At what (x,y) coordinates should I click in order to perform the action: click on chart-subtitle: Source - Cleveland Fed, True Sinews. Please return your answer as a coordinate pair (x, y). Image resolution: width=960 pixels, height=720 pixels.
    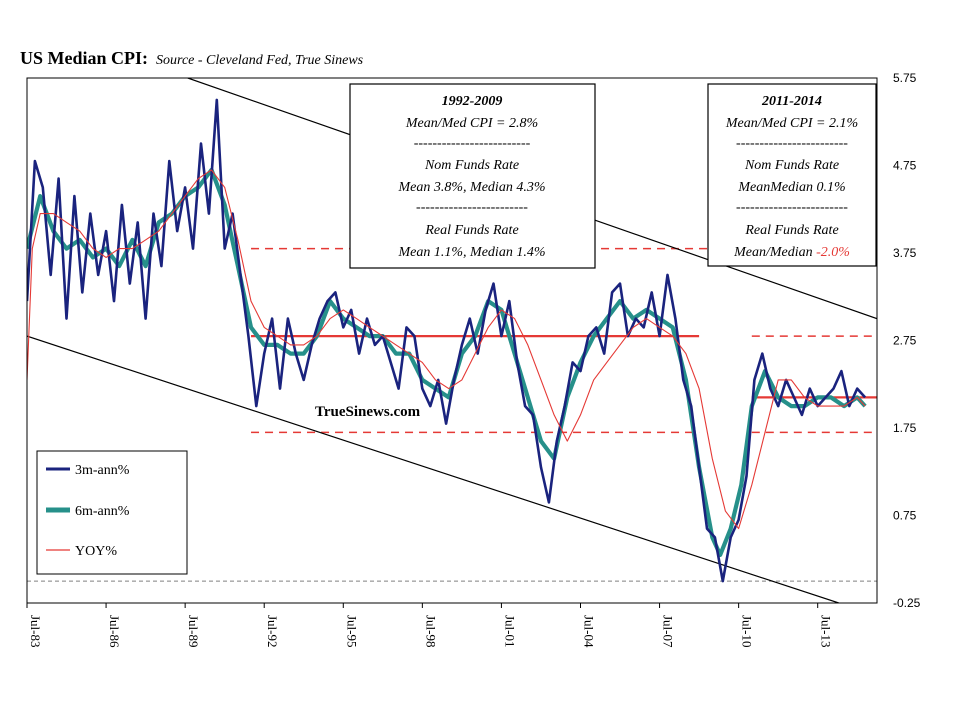
    Looking at the image, I should click on (260, 60).